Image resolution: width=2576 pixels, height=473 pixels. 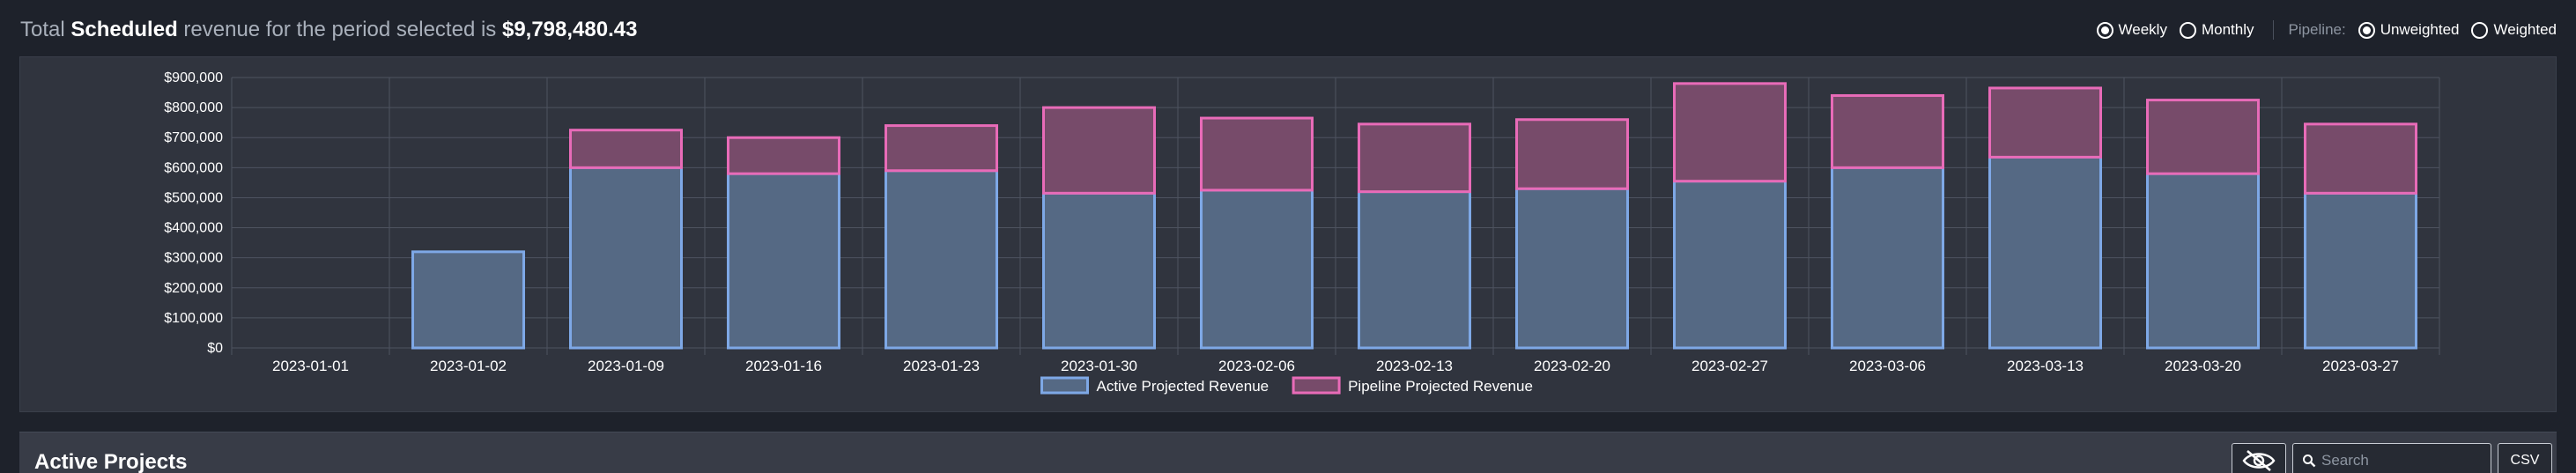 I want to click on weekly-label: Weekly, so click(x=2142, y=30).